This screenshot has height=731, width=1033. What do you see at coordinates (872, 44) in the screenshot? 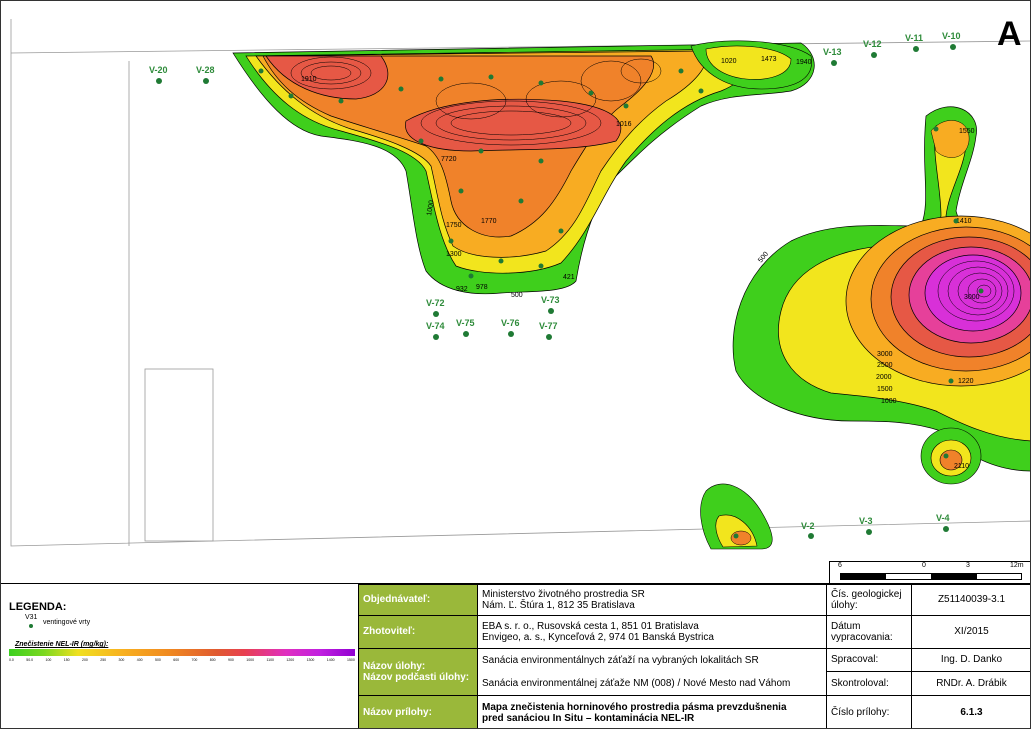
I see `svg-text: V-12` at bounding box center [872, 44].